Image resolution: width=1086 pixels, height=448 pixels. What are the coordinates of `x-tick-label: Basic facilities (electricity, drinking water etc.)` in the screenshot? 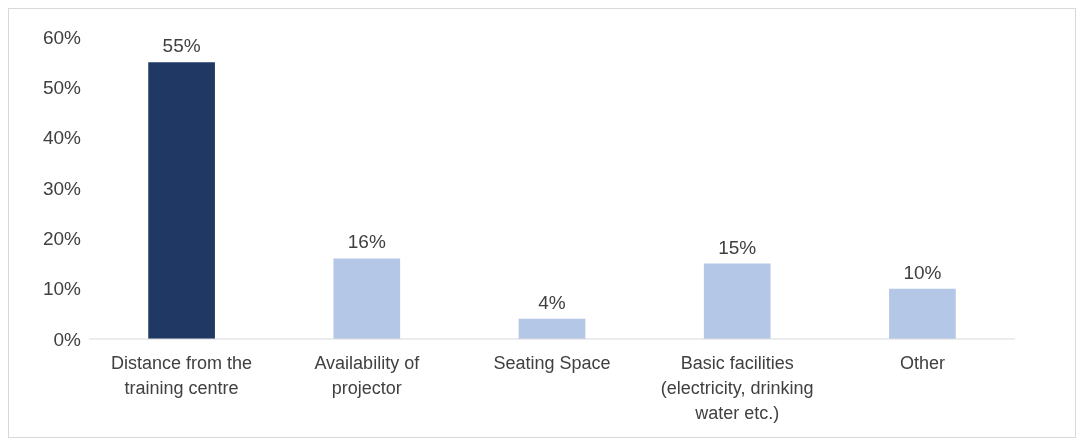 It's located at (737, 388).